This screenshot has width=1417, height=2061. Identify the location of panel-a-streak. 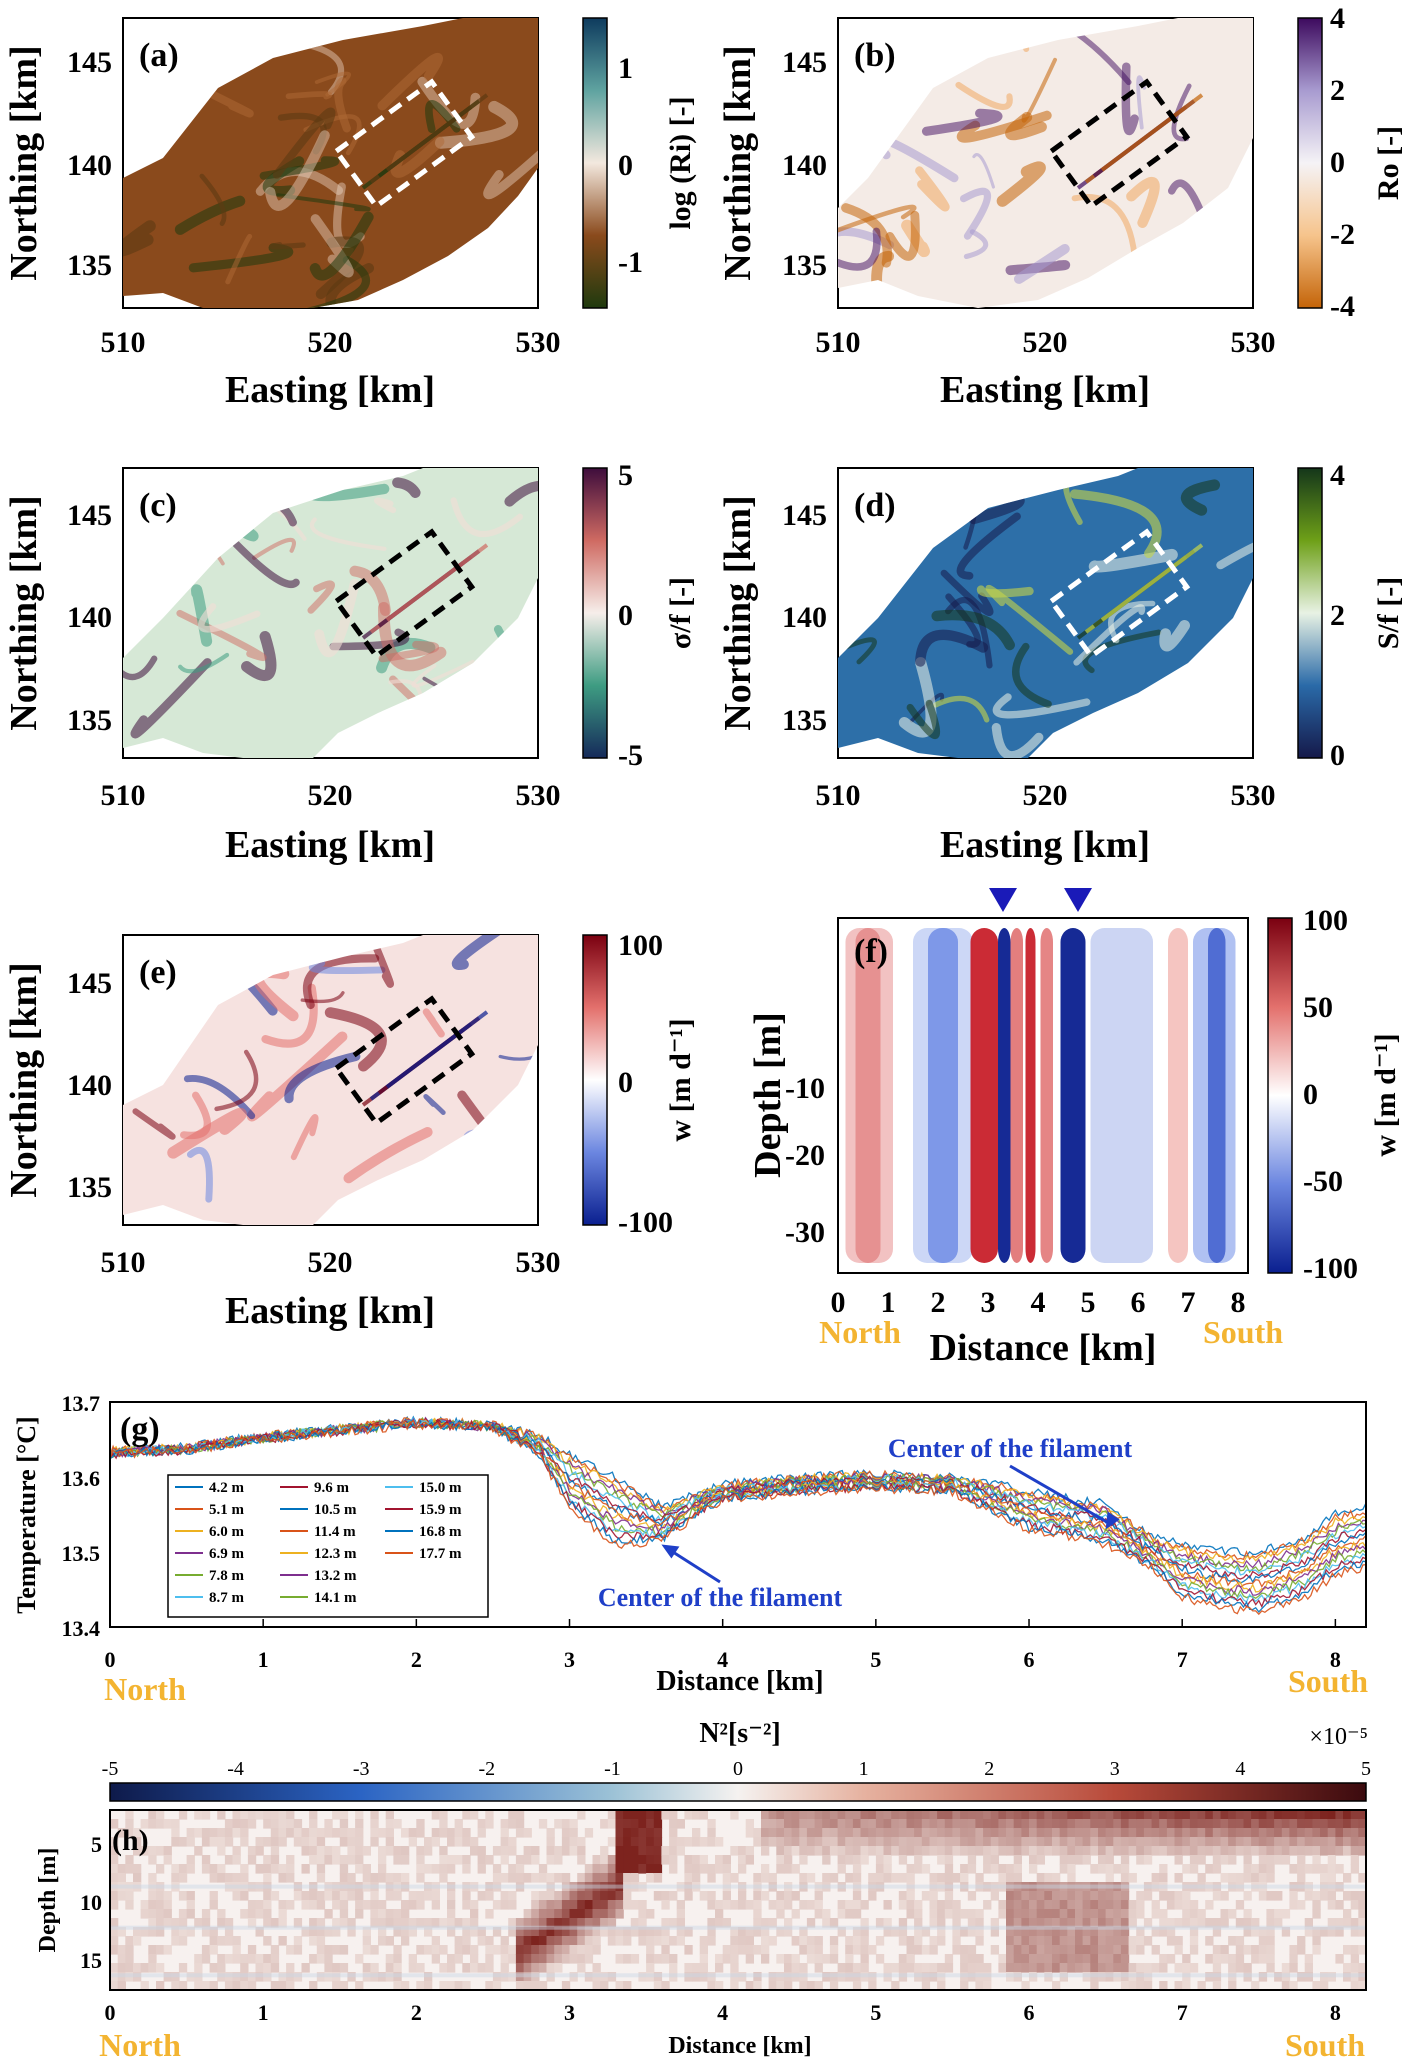
(304, 143).